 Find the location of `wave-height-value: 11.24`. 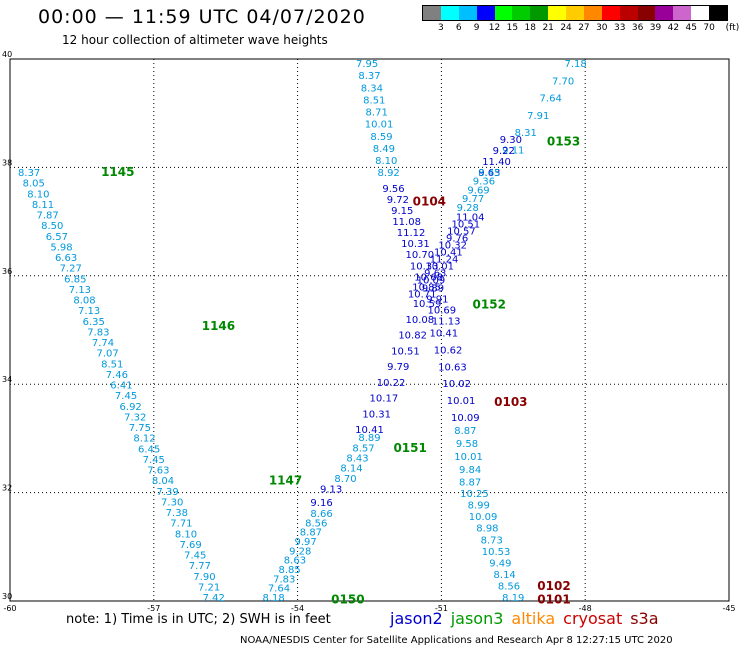

wave-height-value: 11.24 is located at coordinates (444, 259).